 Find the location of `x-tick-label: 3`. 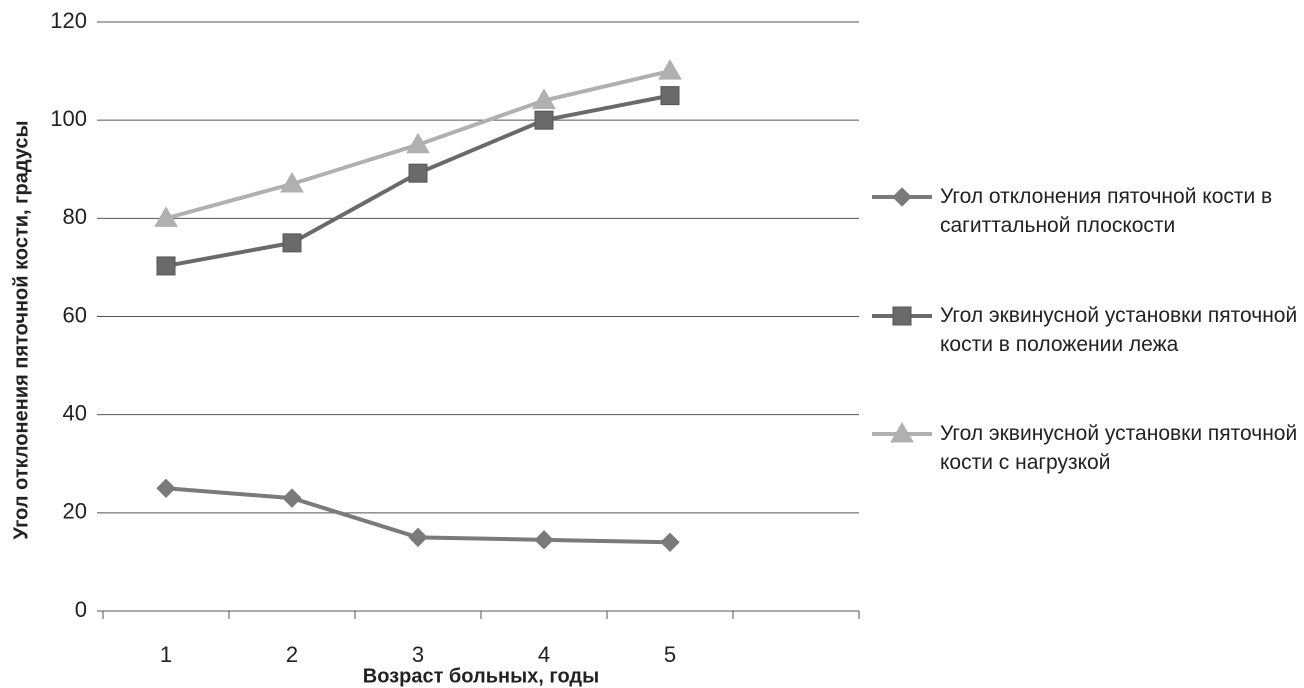

x-tick-label: 3 is located at coordinates (418, 654).